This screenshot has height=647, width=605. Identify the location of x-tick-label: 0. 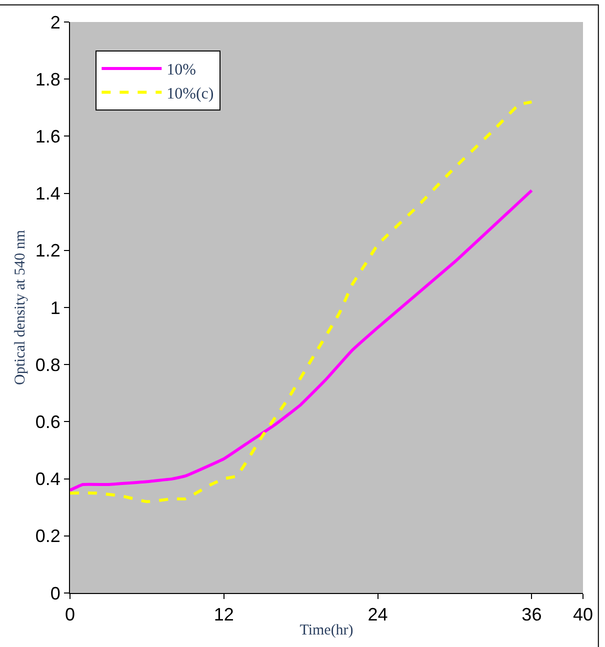
(70, 614).